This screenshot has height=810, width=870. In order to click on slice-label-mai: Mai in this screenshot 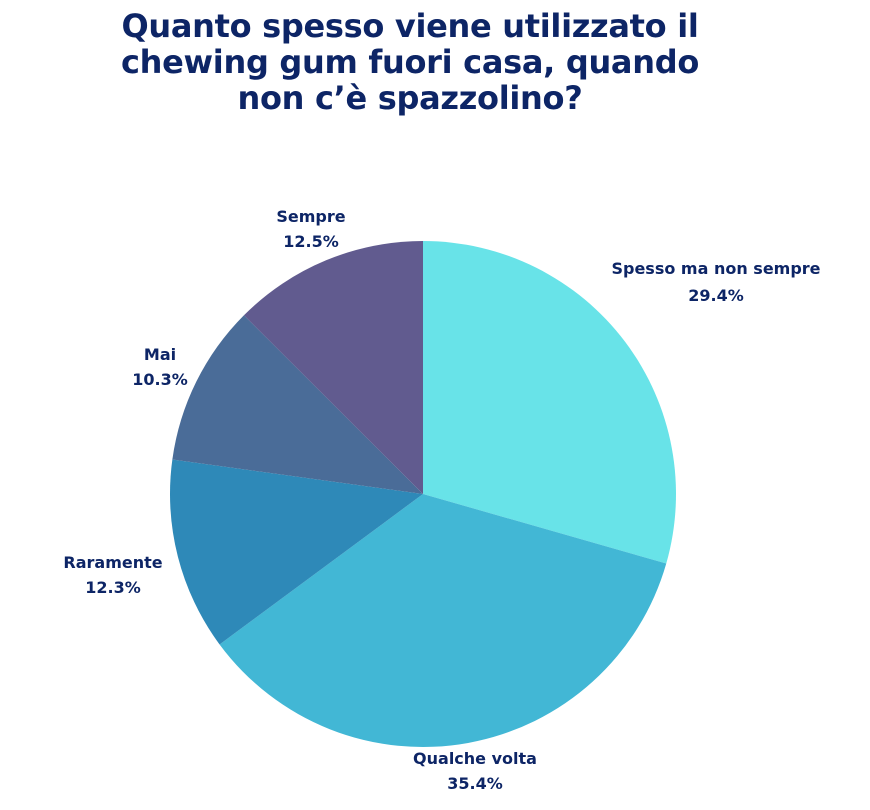, I will do `click(160, 354)`.